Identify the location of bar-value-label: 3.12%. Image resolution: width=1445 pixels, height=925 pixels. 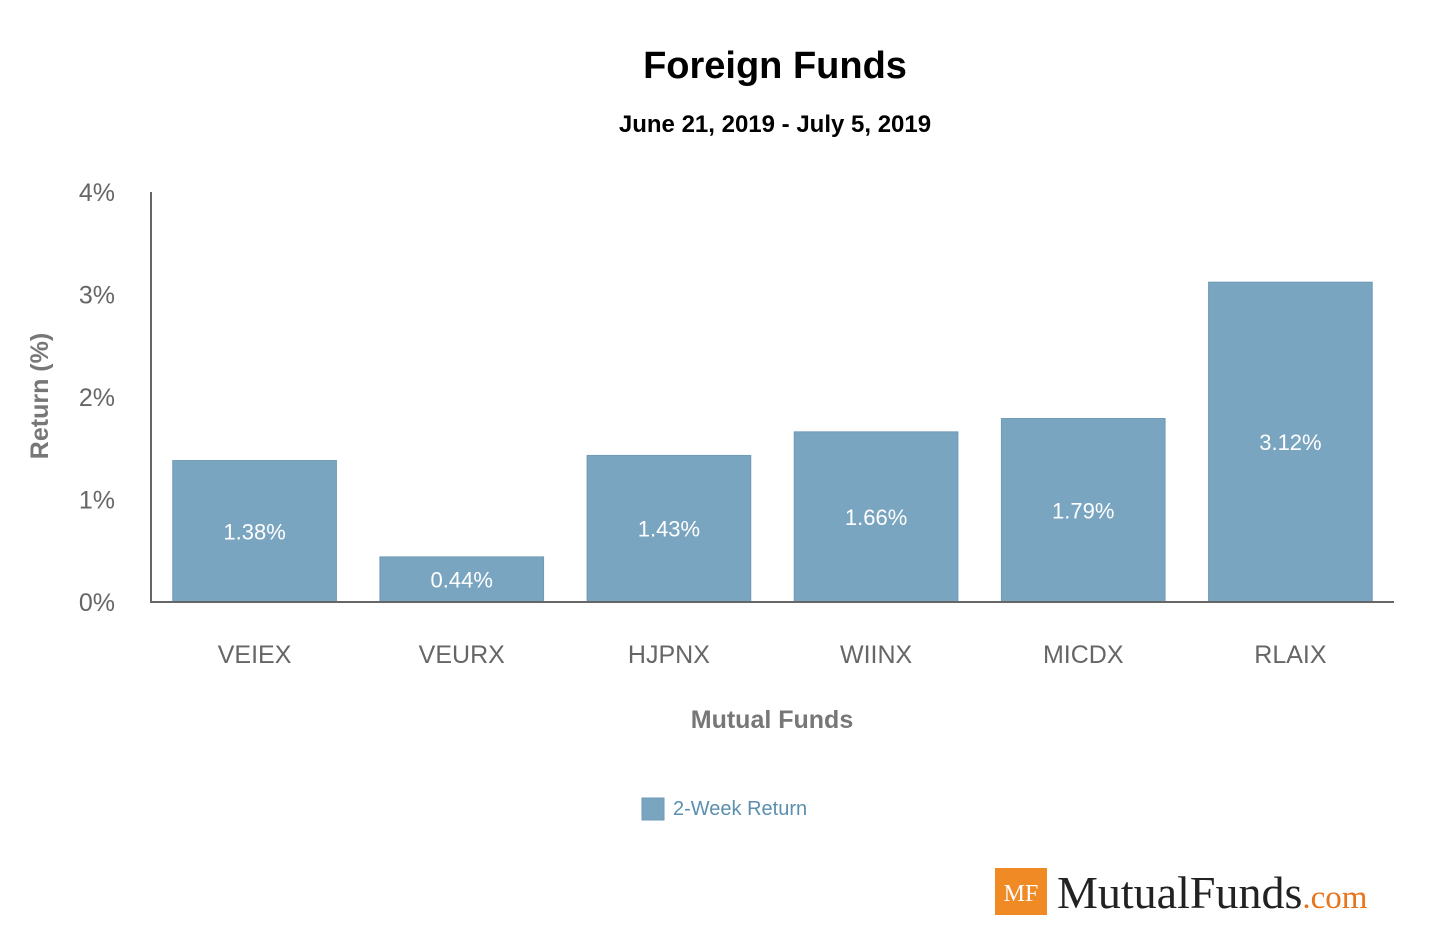
(1290, 442).